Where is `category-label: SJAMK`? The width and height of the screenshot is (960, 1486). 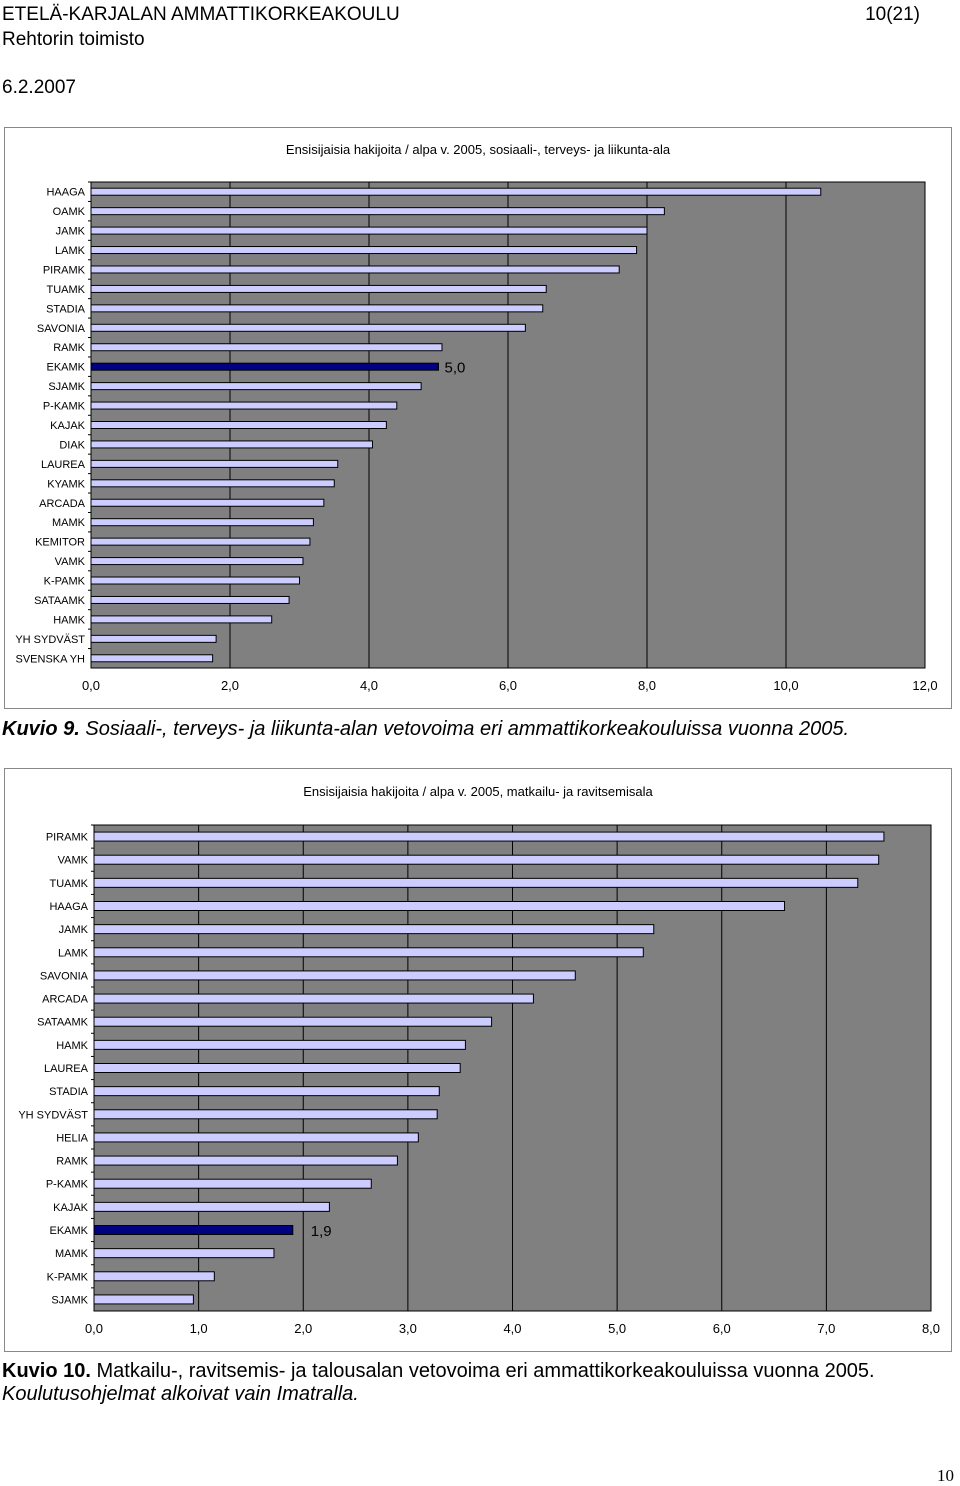 category-label: SJAMK is located at coordinates (66, 387).